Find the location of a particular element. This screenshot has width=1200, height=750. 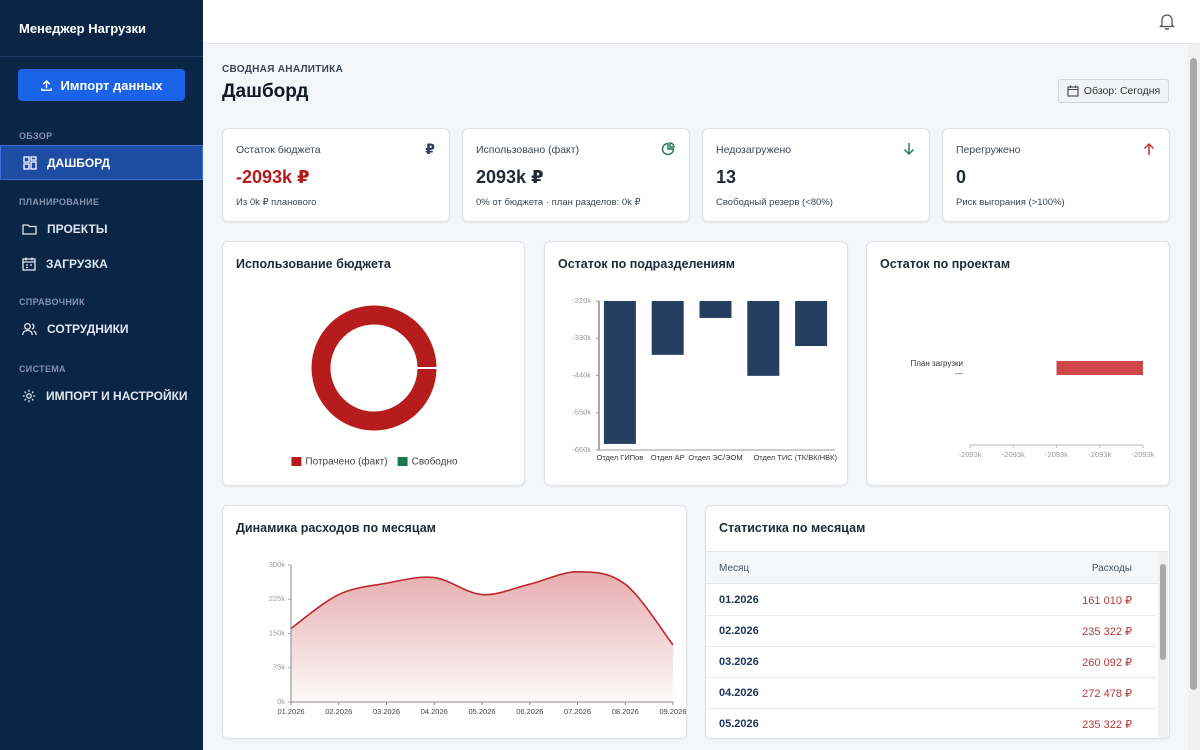

table-title: Статистика по месяцам is located at coordinates (792, 528).